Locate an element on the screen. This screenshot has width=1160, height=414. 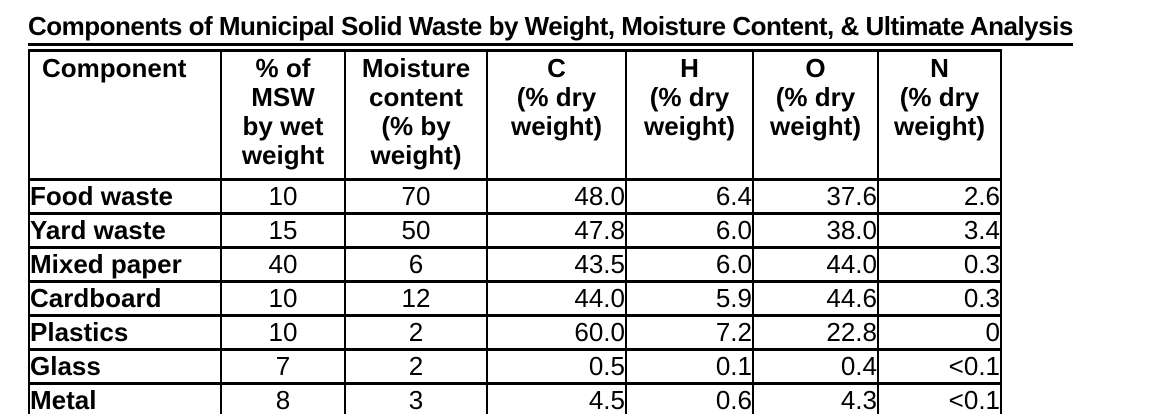
cell-oxygen: 44.6 is located at coordinates (815, 298).